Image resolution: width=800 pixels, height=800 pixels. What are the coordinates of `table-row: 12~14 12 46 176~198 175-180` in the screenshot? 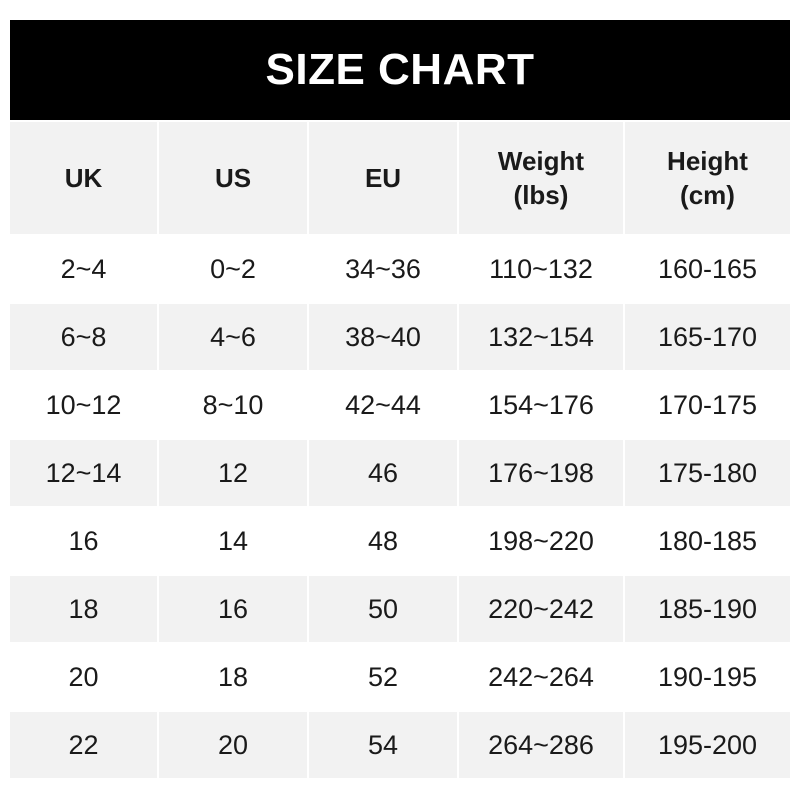 It's located at (400, 473).